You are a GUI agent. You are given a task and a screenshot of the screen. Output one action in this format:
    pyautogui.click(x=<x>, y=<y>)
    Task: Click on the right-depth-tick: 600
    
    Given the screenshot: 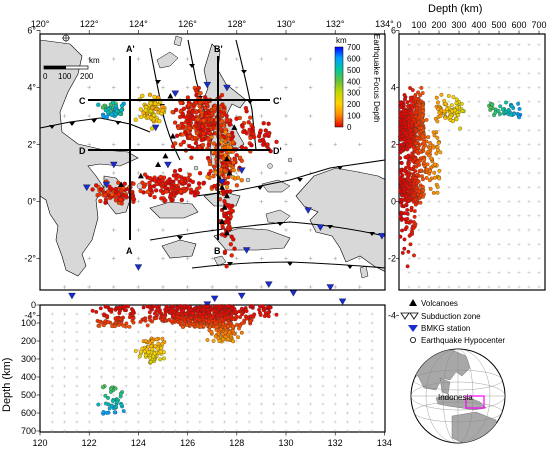 What is the action you would take?
    pyautogui.click(x=518, y=25)
    